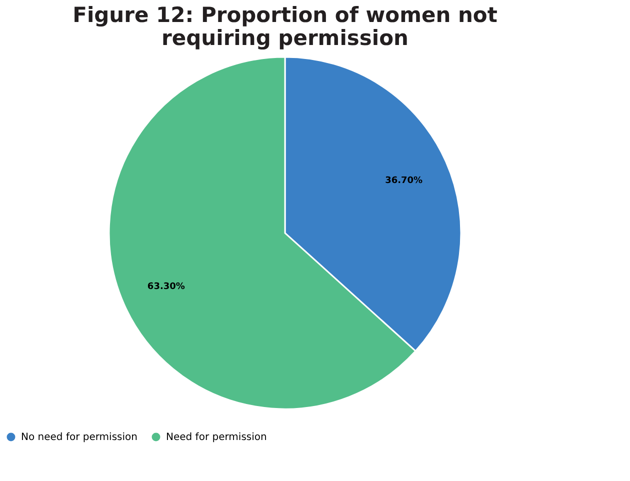 This screenshot has height=481, width=630. Describe the element at coordinates (285, 26) in the screenshot. I see `chart-title: Figure 12: Proportion of women not requiring permission` at that location.